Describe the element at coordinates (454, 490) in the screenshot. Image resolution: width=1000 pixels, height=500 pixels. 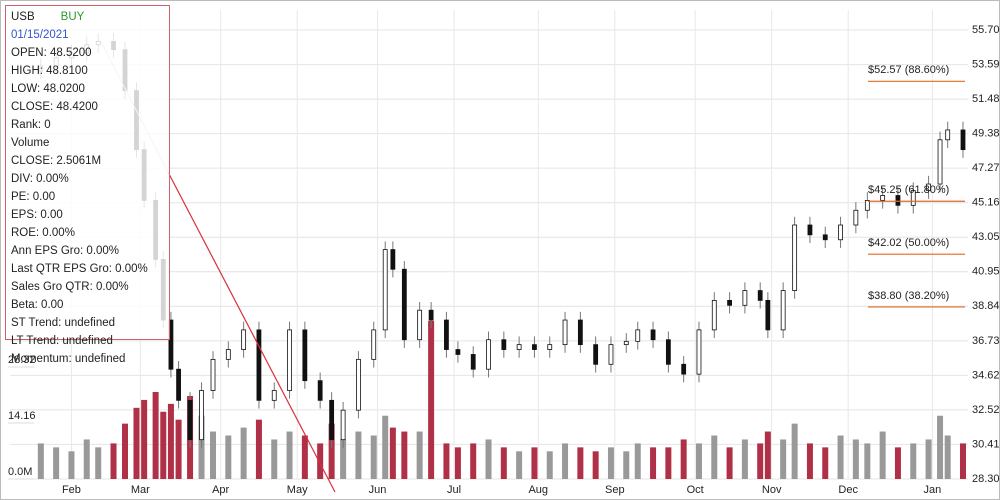
I see `x-tick-label: Jul` at that location.